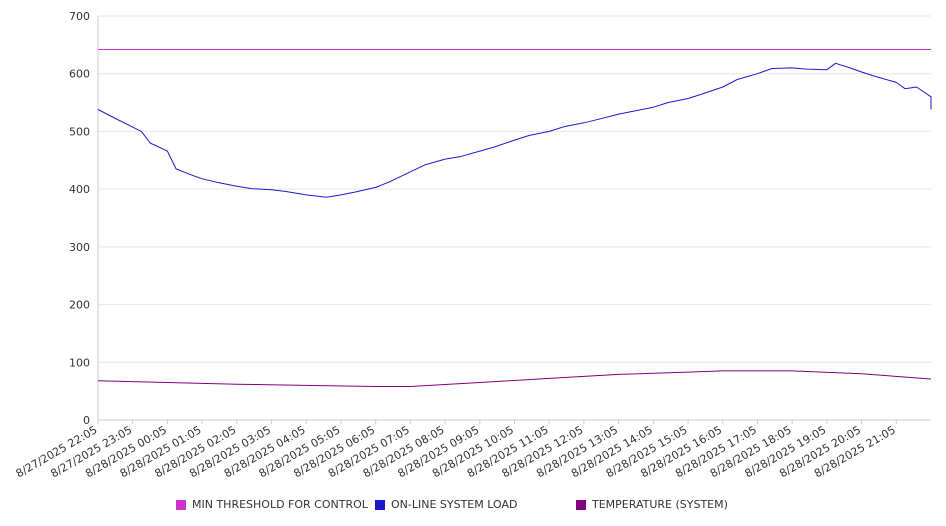 The height and width of the screenshot is (526, 946). What do you see at coordinates (79, 189) in the screenshot?
I see `y-tick-label: 400` at bounding box center [79, 189].